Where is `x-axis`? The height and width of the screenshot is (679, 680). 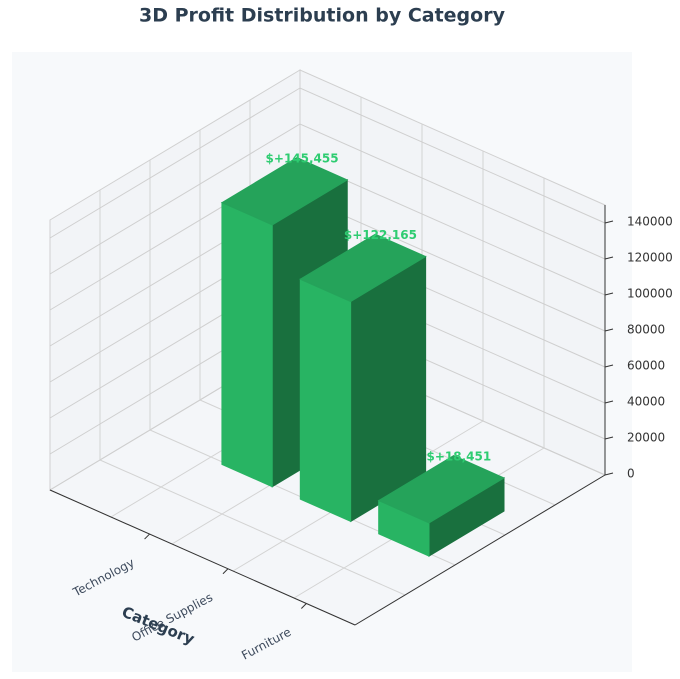
x-axis is located at coordinates (202, 557).